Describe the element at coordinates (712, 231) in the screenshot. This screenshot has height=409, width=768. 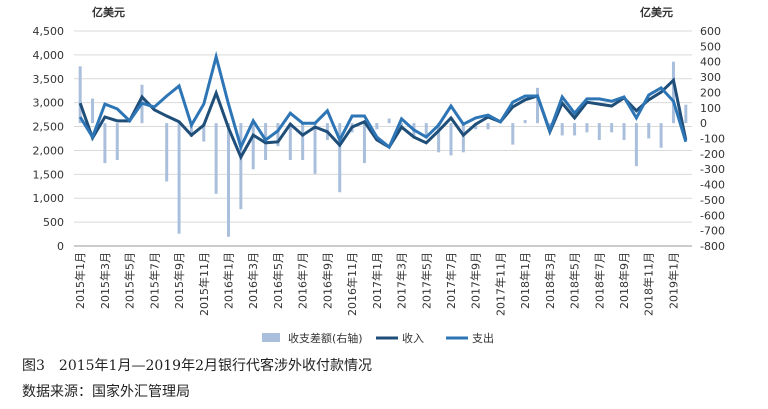
I see `y2-tick-label: -700` at that location.